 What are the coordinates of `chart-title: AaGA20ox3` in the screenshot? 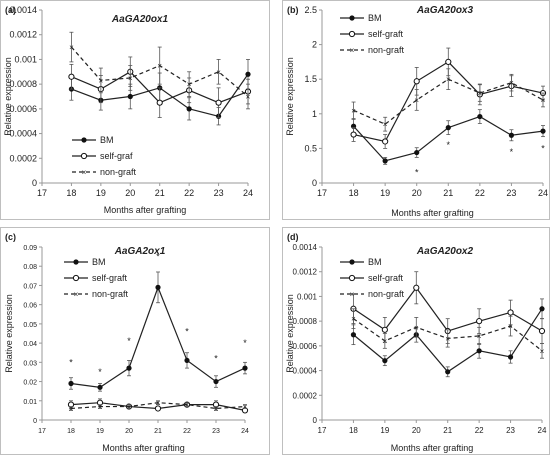 It's located at (445, 10).